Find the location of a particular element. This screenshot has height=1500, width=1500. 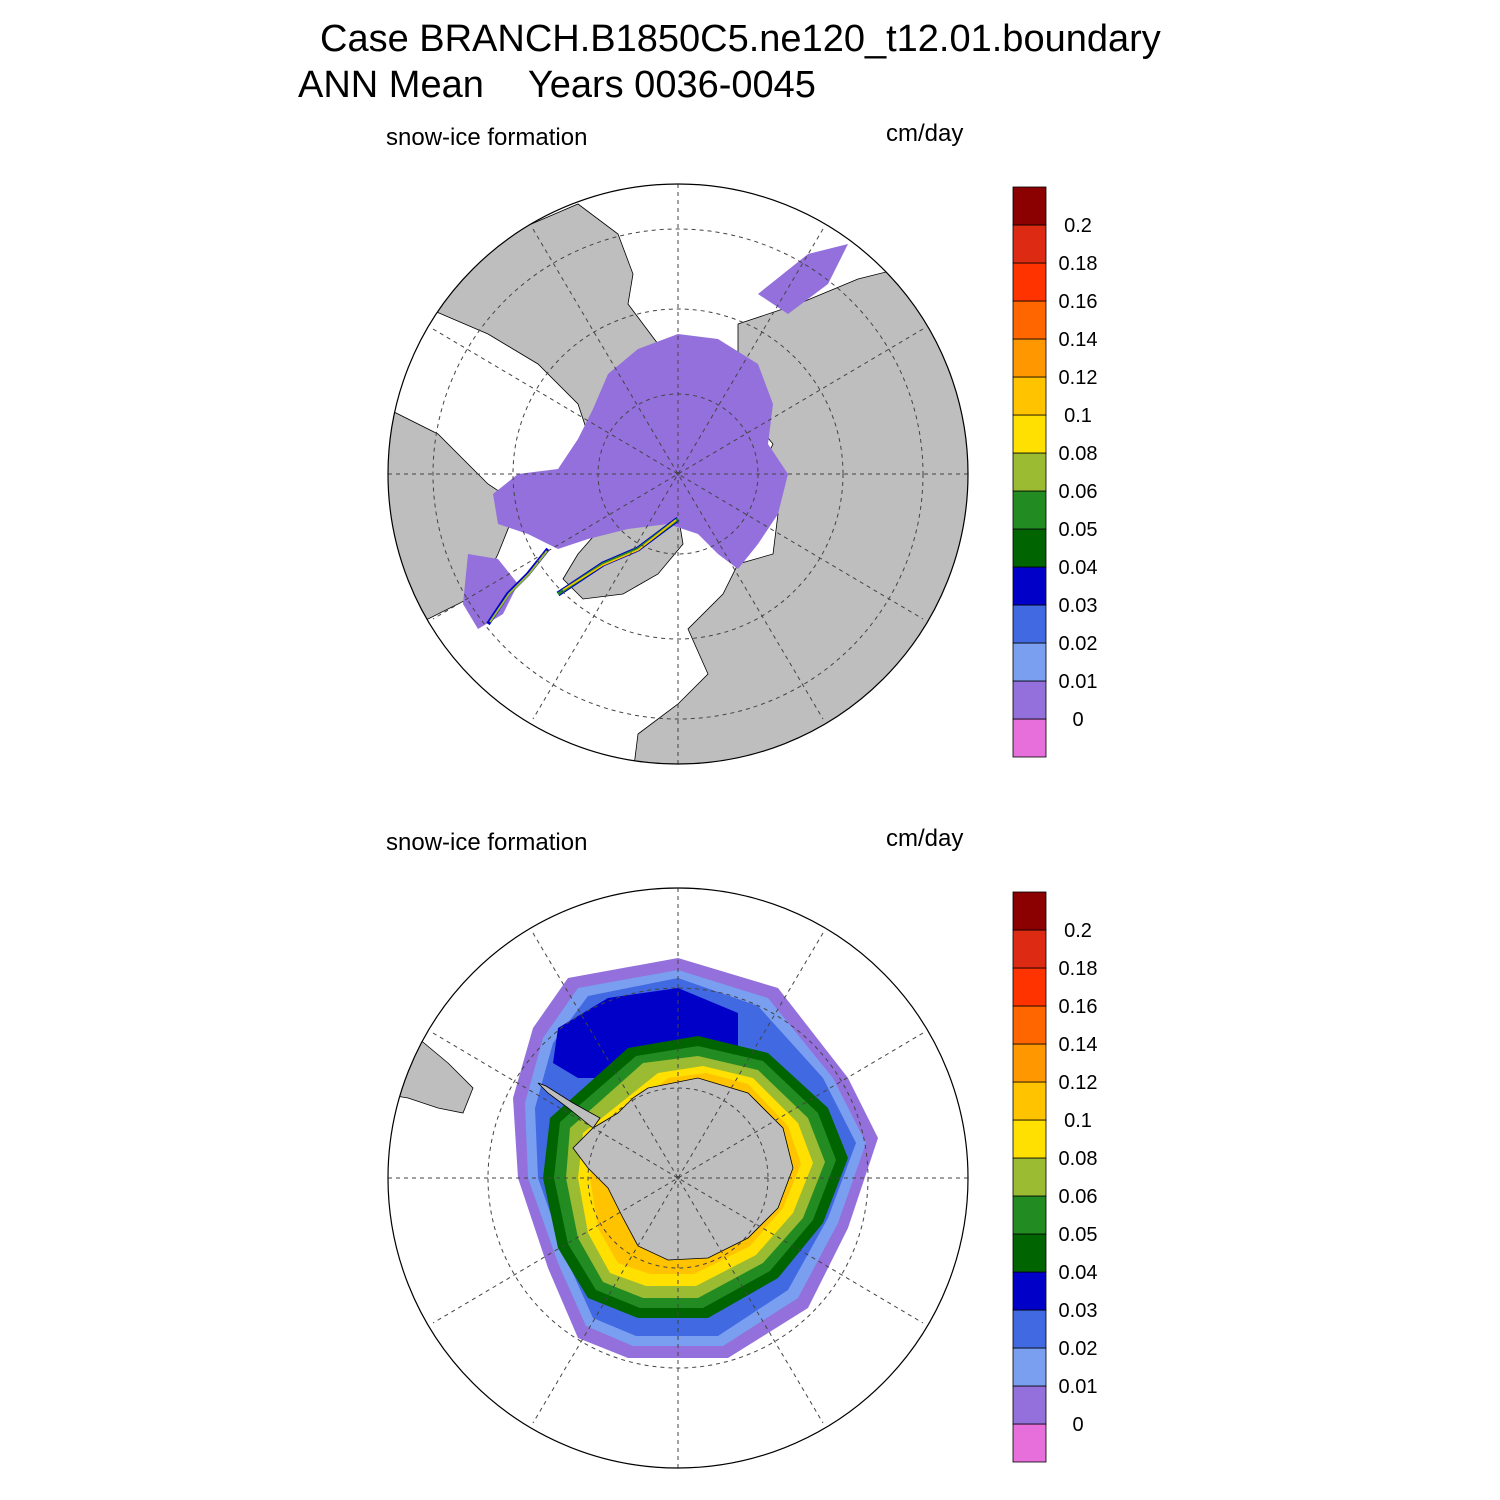

south-variable-label: snow-ice formation is located at coordinates (487, 842).